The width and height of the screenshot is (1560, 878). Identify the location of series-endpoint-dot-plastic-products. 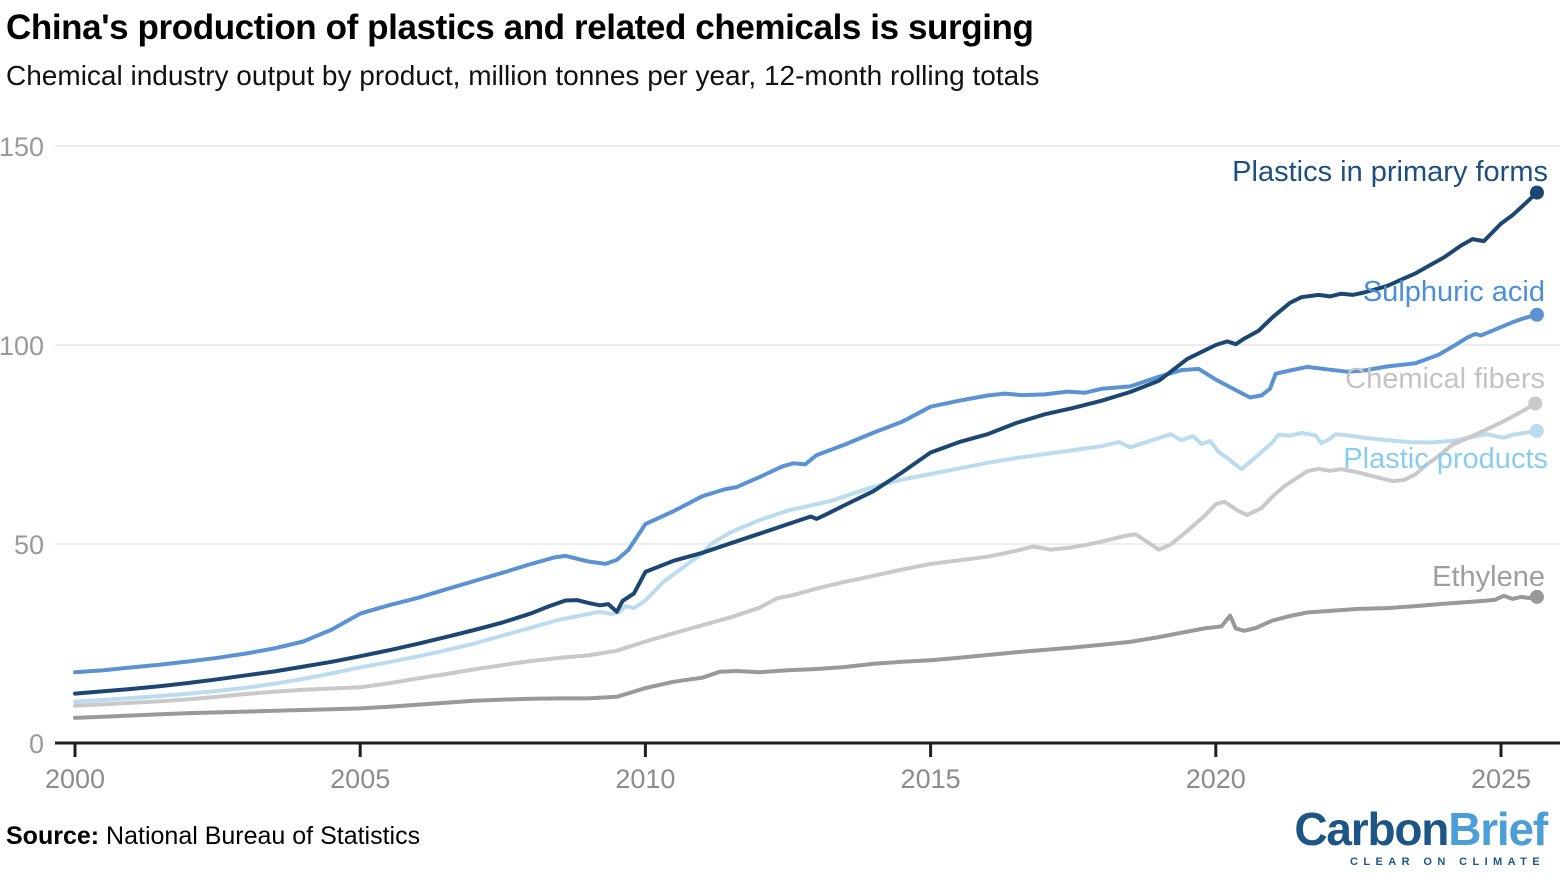
(1536, 430).